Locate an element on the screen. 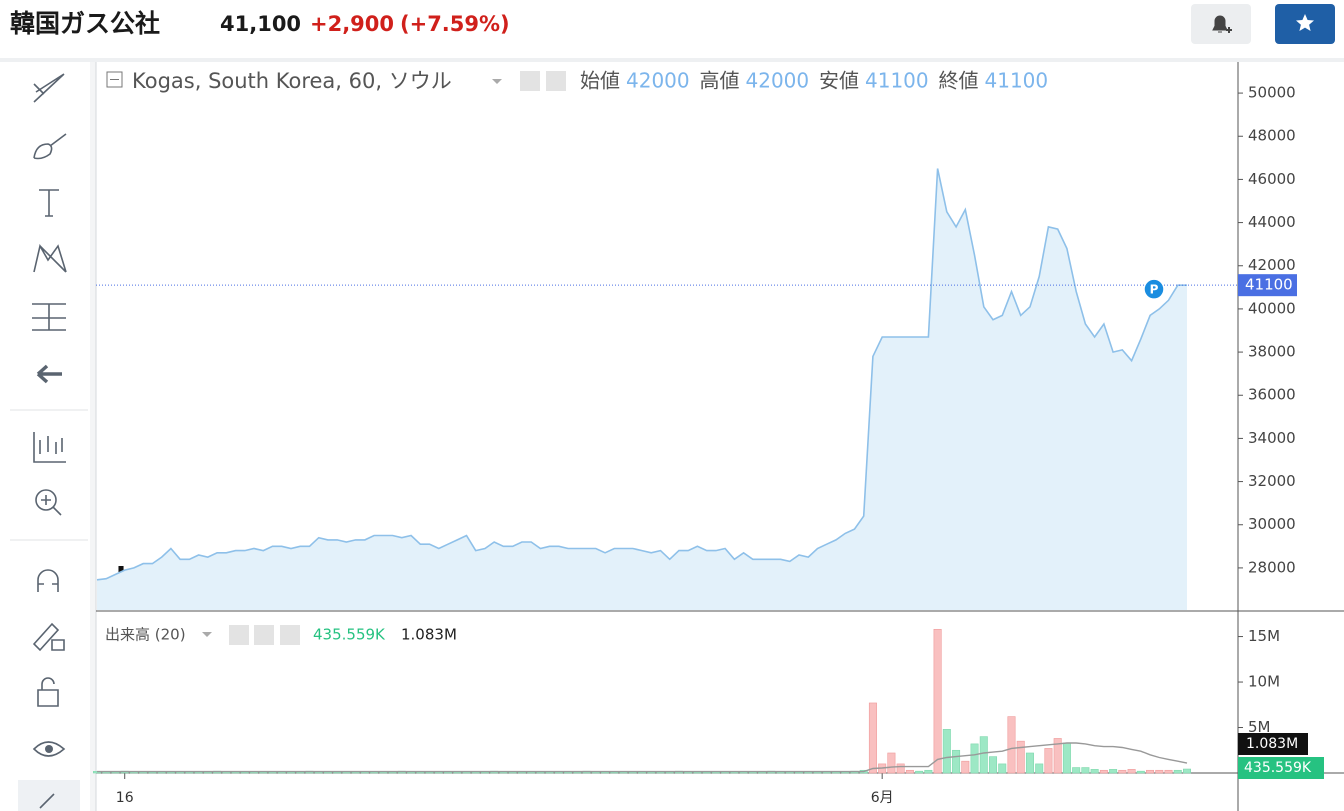 The width and height of the screenshot is (1344, 811). y-tick-label: 30000 is located at coordinates (1272, 524).